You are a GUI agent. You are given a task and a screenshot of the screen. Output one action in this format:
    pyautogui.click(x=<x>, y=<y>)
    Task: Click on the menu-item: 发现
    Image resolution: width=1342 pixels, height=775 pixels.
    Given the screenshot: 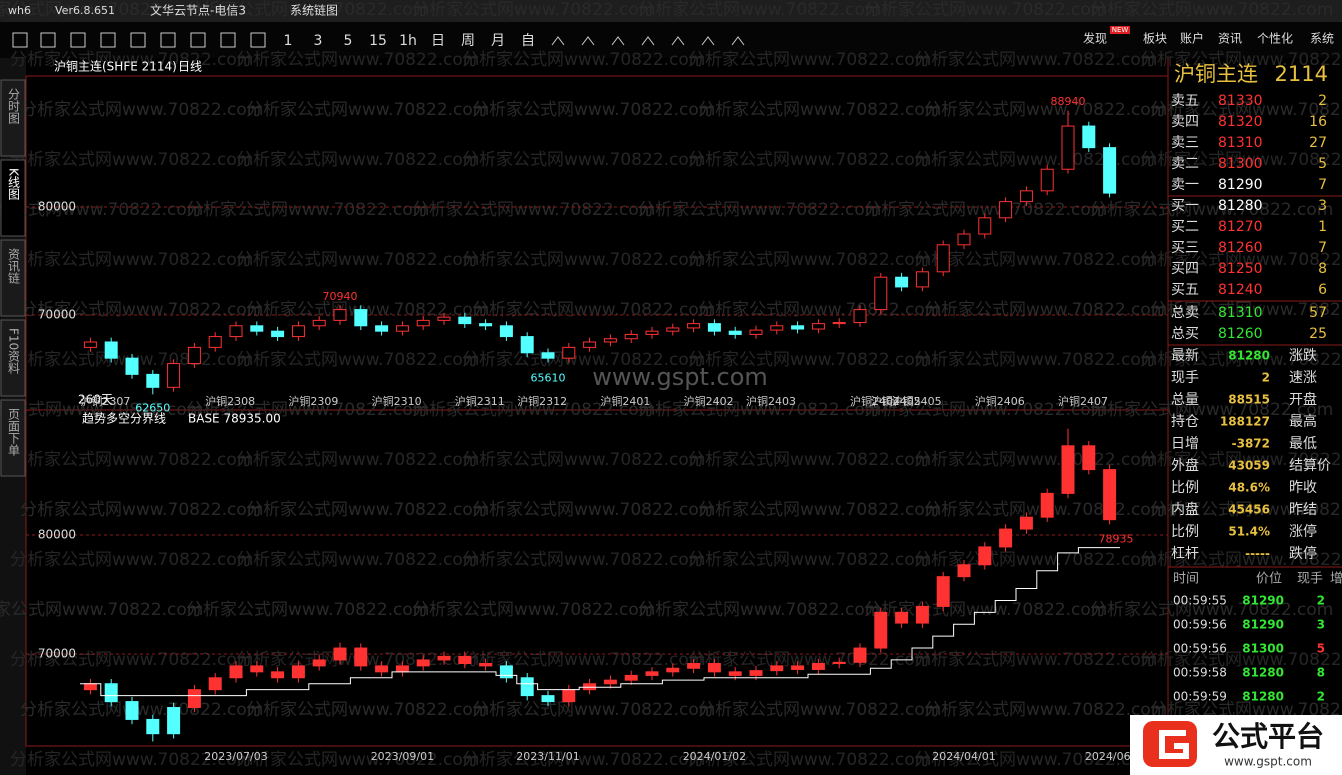 What is the action you would take?
    pyautogui.click(x=1095, y=38)
    